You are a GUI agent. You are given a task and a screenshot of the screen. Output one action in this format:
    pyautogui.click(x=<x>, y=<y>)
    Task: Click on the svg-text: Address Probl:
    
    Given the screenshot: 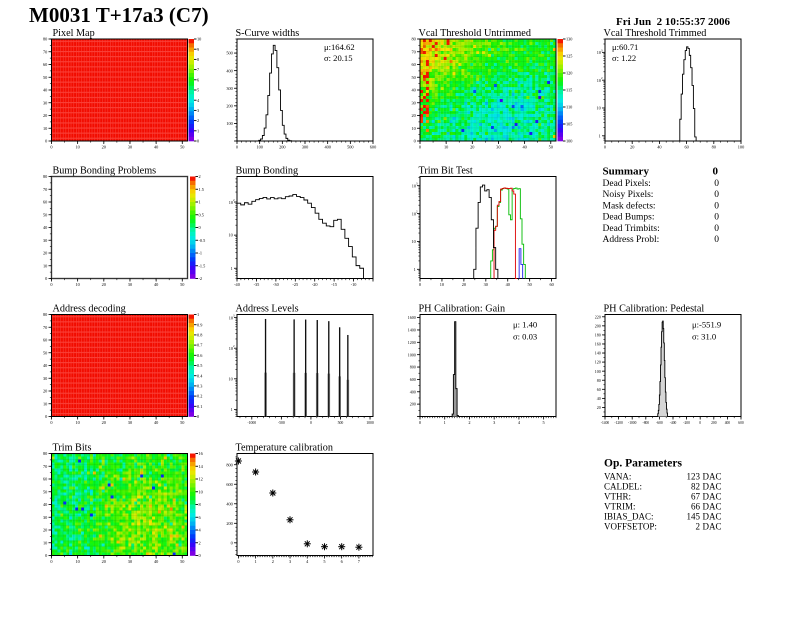 What is the action you would take?
    pyautogui.click(x=631, y=240)
    